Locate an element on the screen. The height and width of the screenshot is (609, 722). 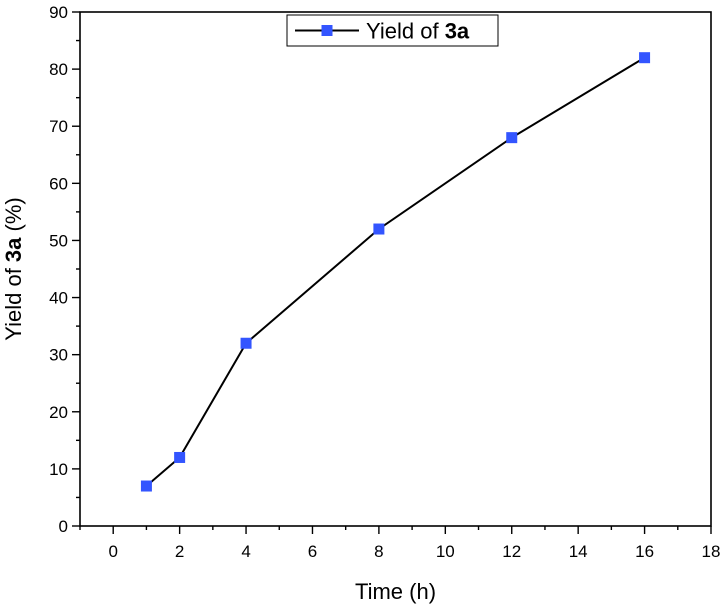
x-tick-label: 8 is located at coordinates (378, 551).